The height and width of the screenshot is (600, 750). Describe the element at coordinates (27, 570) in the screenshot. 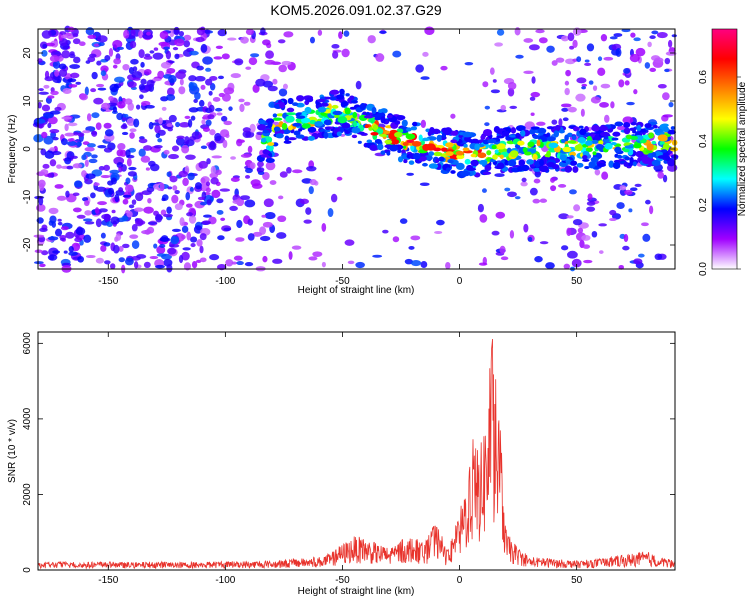

I see `y-tick-label: 0` at that location.